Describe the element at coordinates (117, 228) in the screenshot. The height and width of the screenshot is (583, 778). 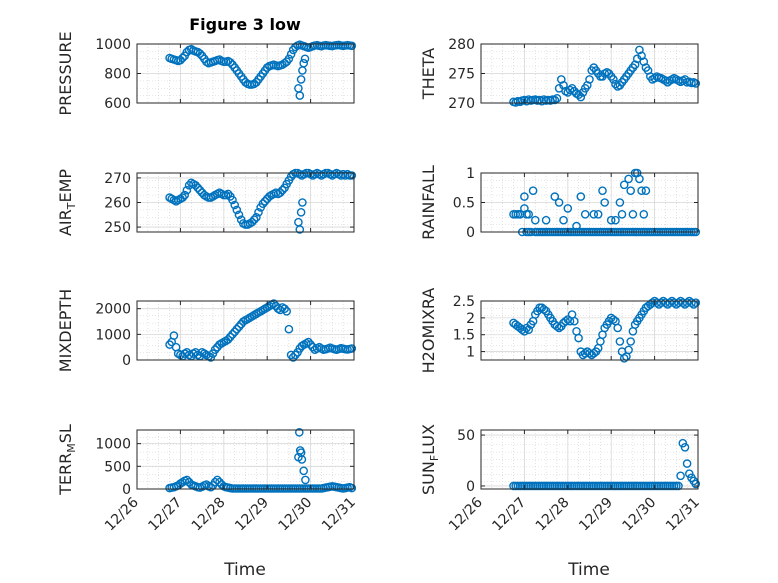
I see `y-tick-label: 250` at that location.